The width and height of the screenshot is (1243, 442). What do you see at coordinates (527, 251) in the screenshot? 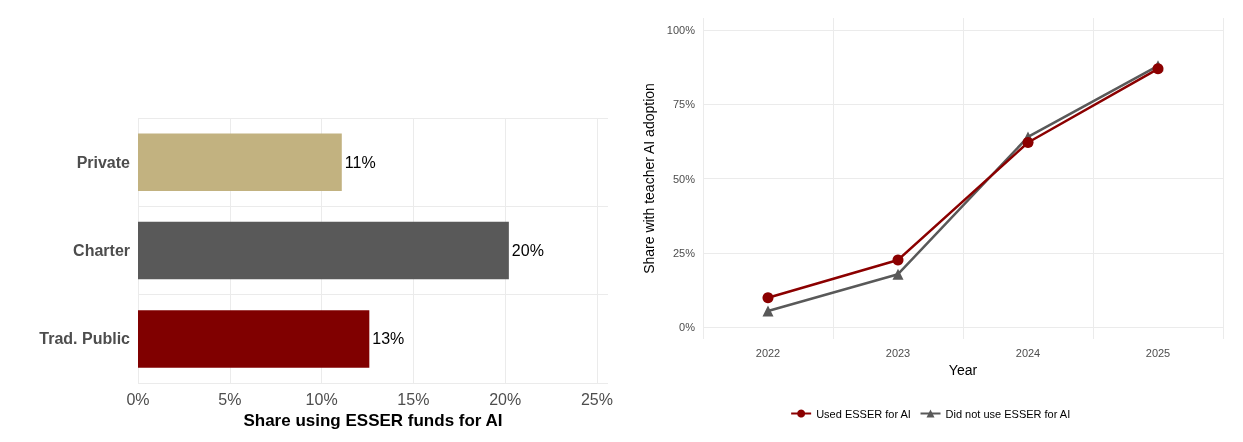
I see `data-label: 20%` at bounding box center [527, 251].